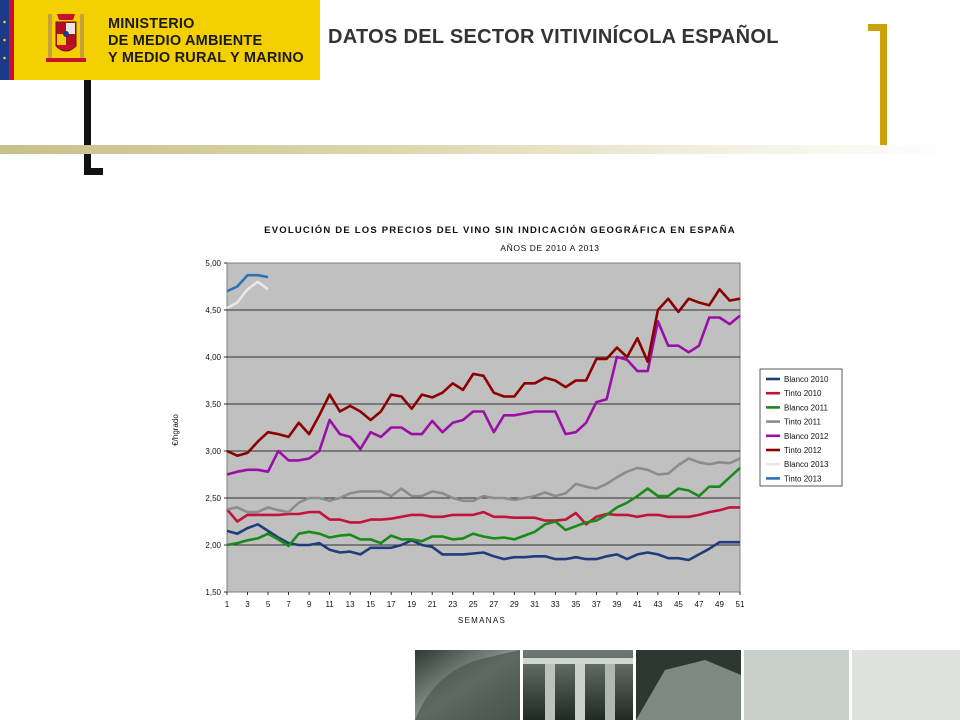  Describe the element at coordinates (740, 604) in the screenshot. I see `x-tick-label: 51` at that location.